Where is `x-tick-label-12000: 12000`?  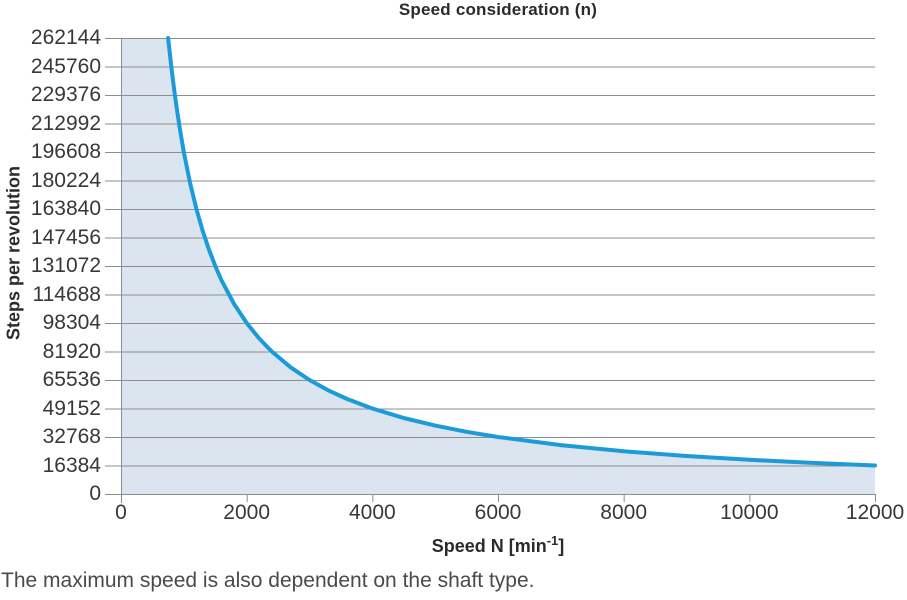
x-tick-label-12000: 12000 is located at coordinates (875, 512).